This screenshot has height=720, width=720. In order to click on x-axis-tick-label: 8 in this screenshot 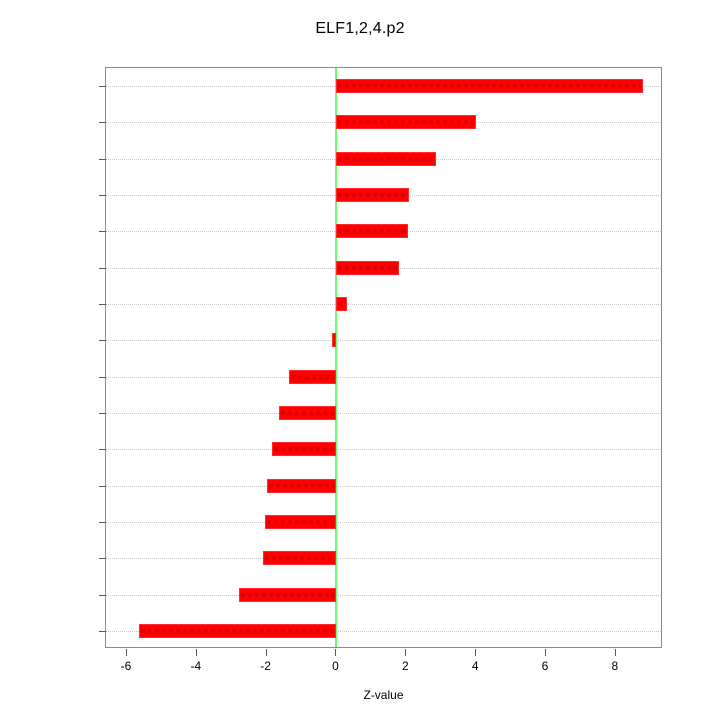, I will do `click(615, 666)`.